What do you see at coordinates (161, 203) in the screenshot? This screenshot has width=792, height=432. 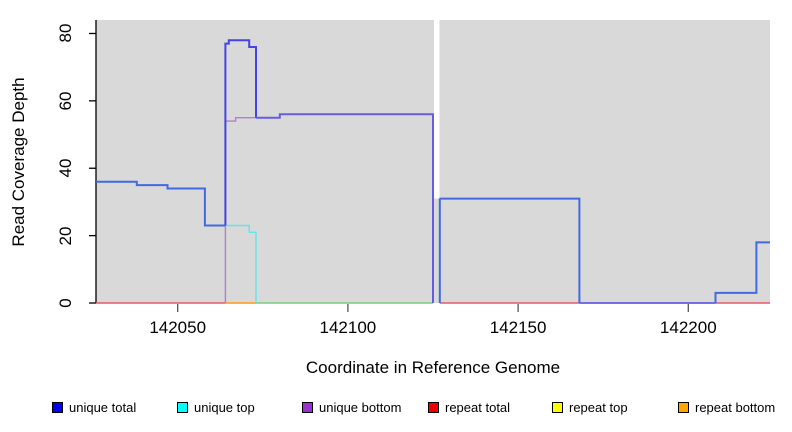 I see `unique-total-line-left` at bounding box center [161, 203].